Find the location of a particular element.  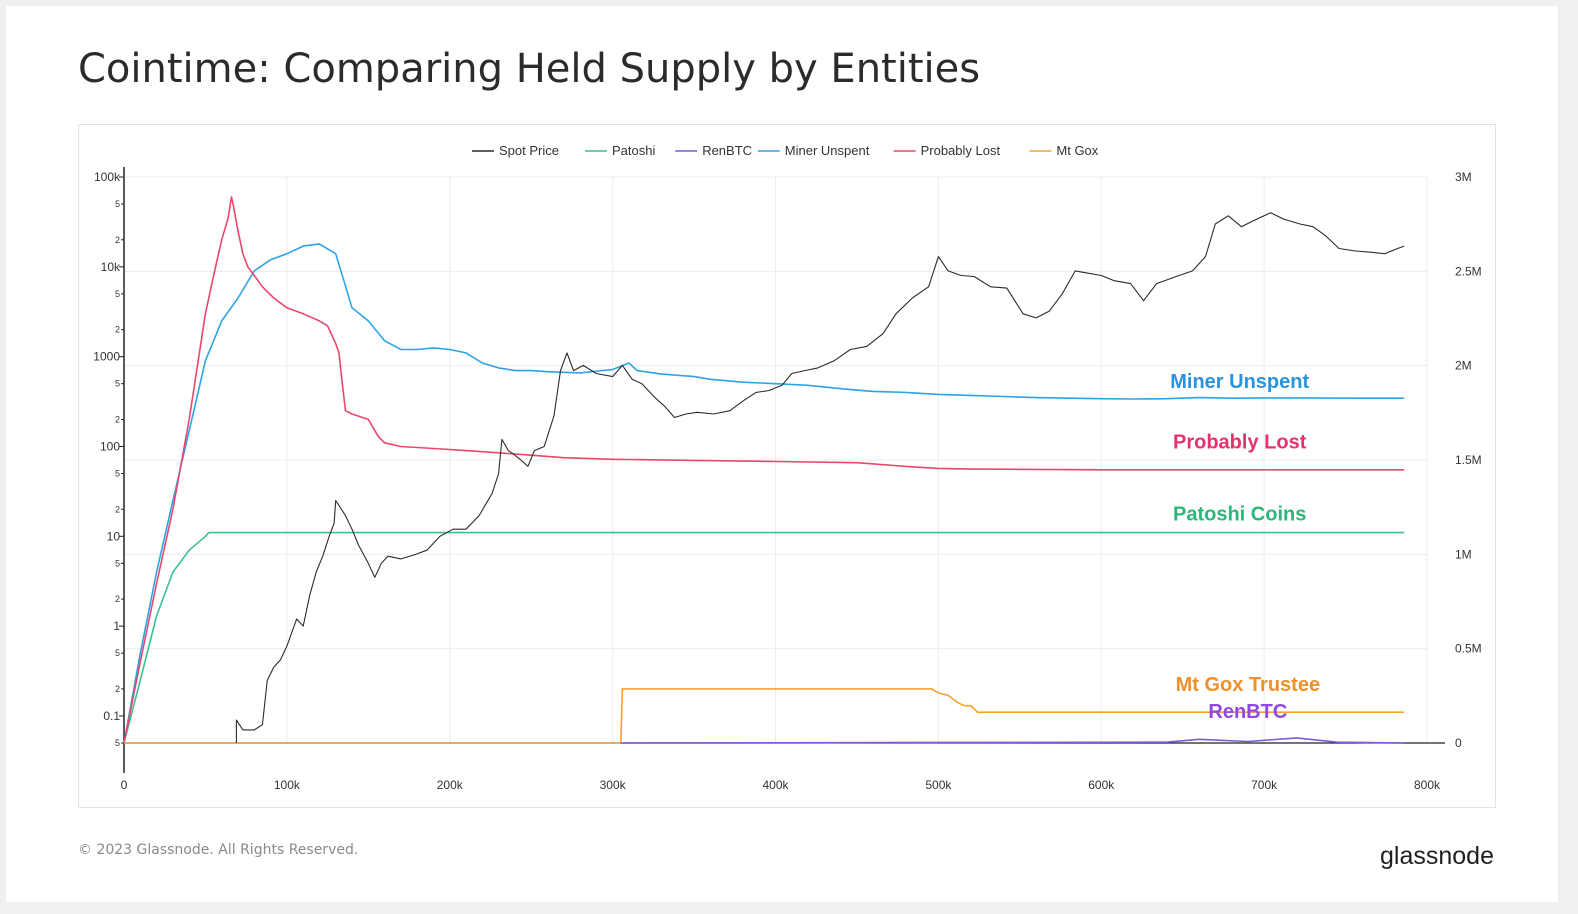

right-tick-label: 1M is located at coordinates (1463, 554).